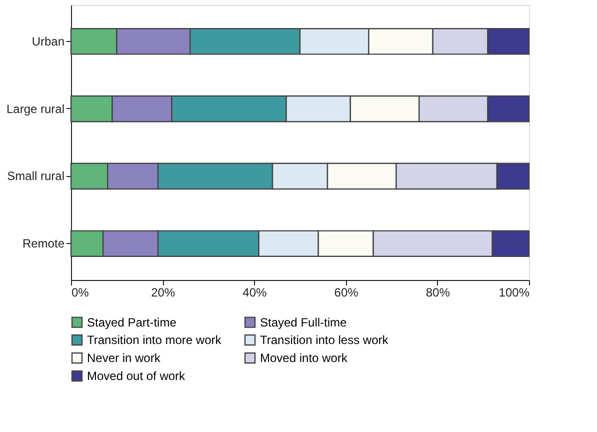 Image resolution: width=597 pixels, height=432 pixels. Describe the element at coordinates (132, 322) in the screenshot. I see `legend-label: Stayed Part-time` at that location.